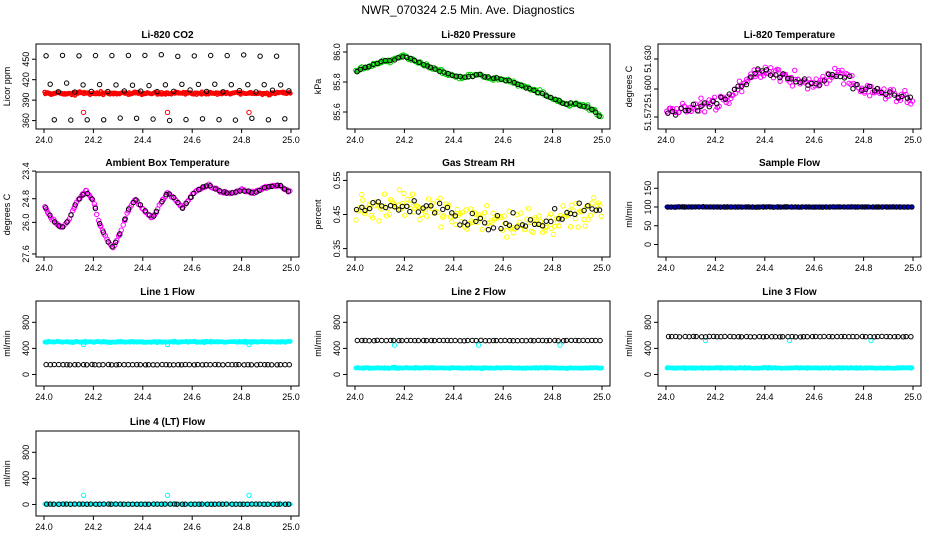 The image size is (936, 540). I want to click on x-tick-label: 24.8, so click(864, 397).